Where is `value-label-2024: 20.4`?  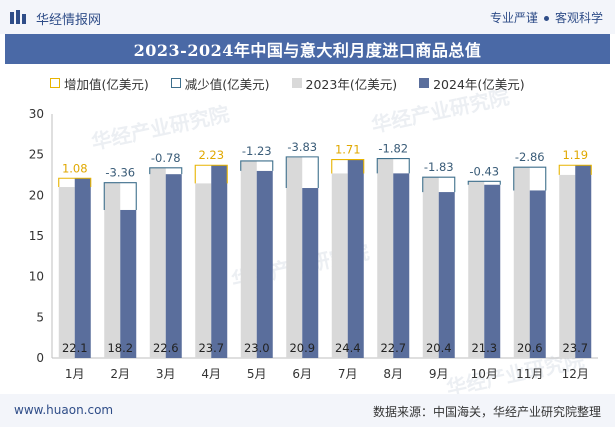 value-label-2024: 20.4 is located at coordinates (439, 348).